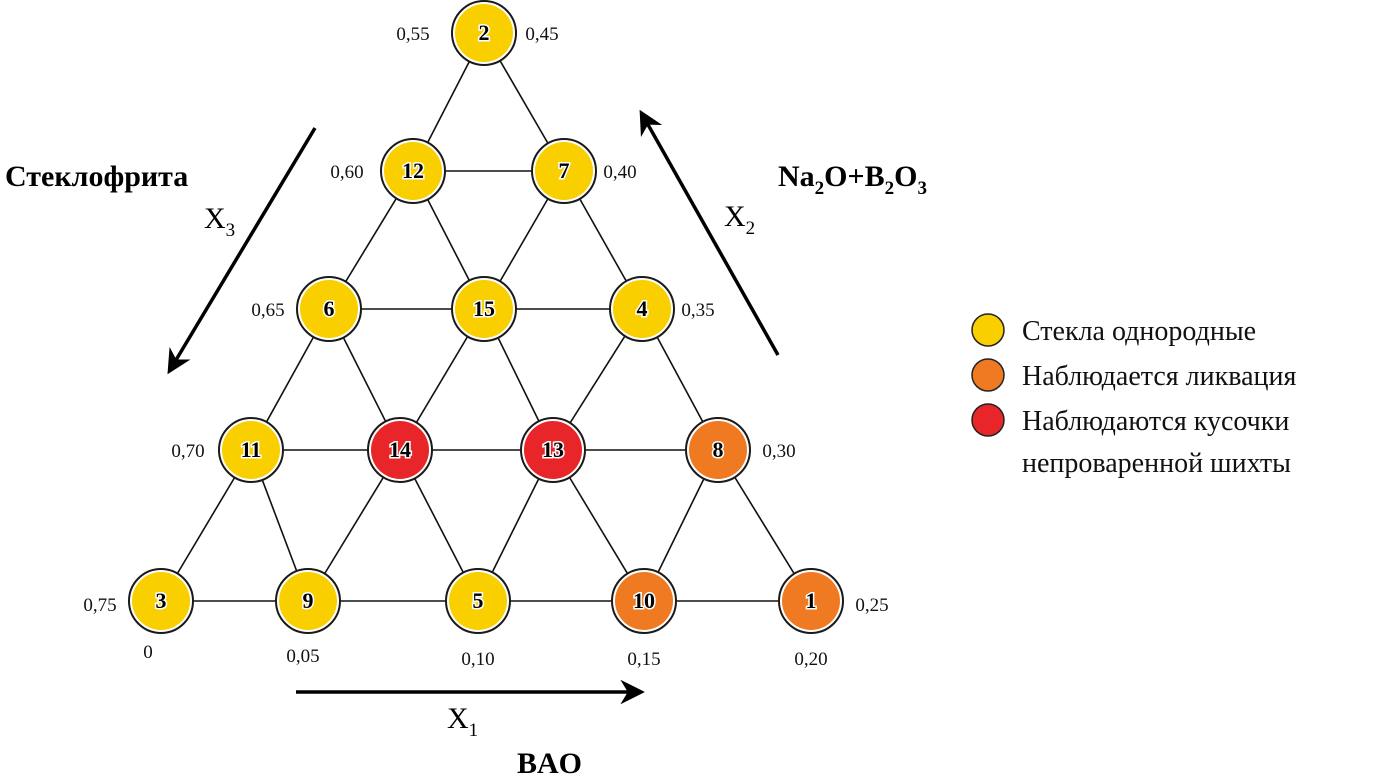  I want to click on point-number: 12, so click(413, 170).